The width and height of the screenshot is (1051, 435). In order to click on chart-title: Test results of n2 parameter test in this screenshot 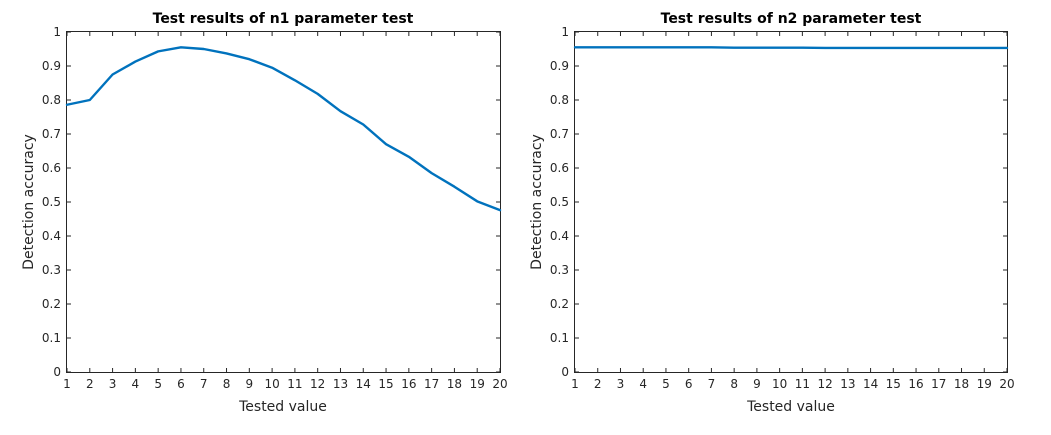, I will do `click(791, 19)`.